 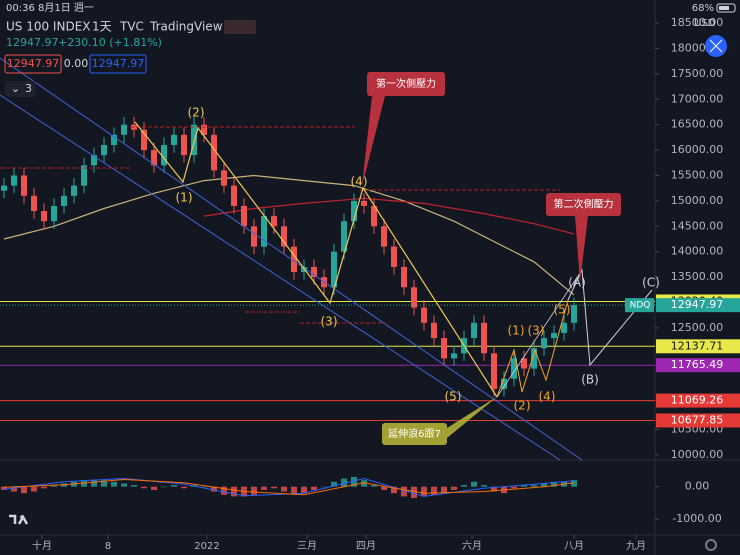 I want to click on wave-label: (5), so click(x=562, y=310).